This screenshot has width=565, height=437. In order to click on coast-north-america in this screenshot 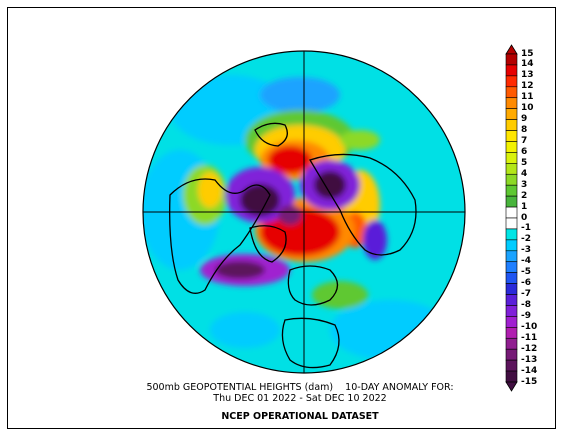, I will do `click(220, 236)`.